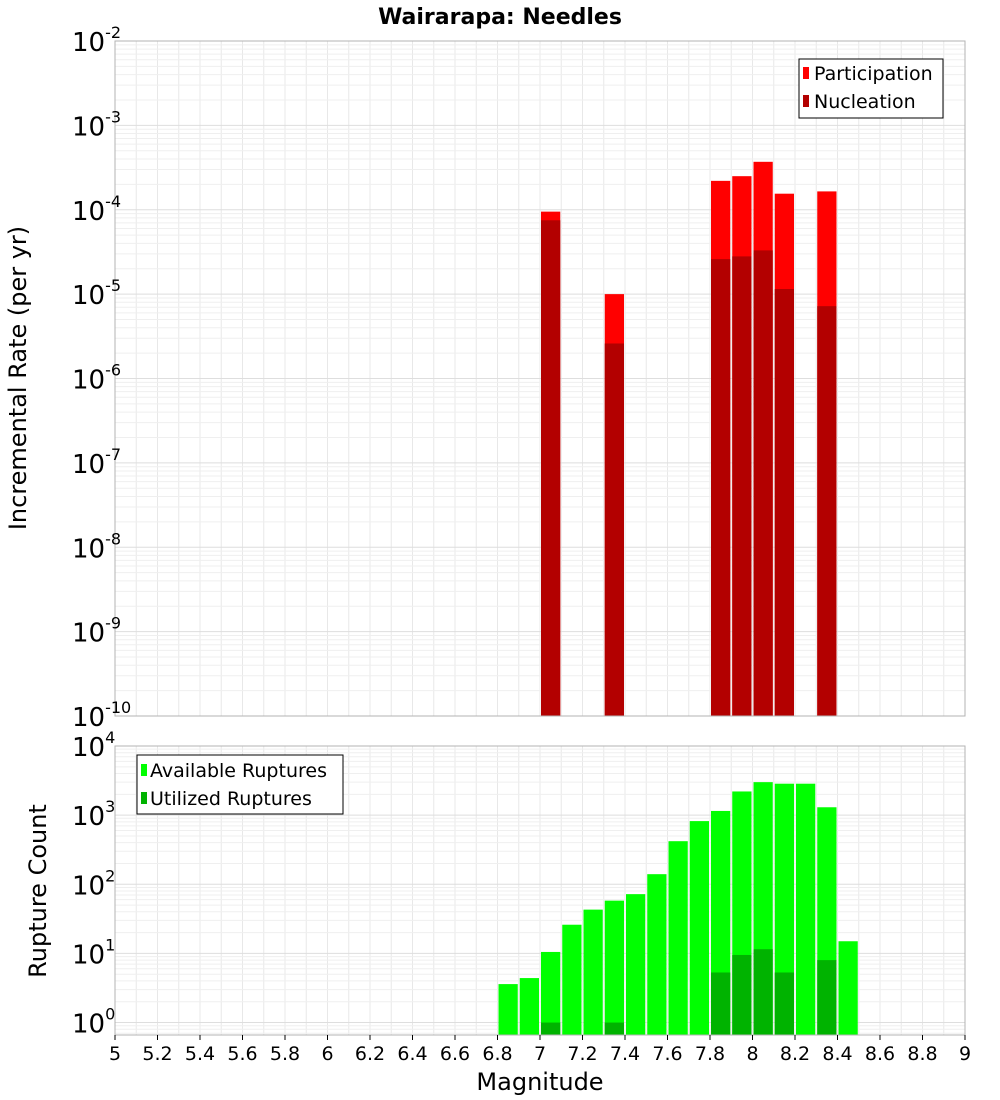  I want to click on rate-y-tick-label: 10⁻⁵, so click(96, 293).